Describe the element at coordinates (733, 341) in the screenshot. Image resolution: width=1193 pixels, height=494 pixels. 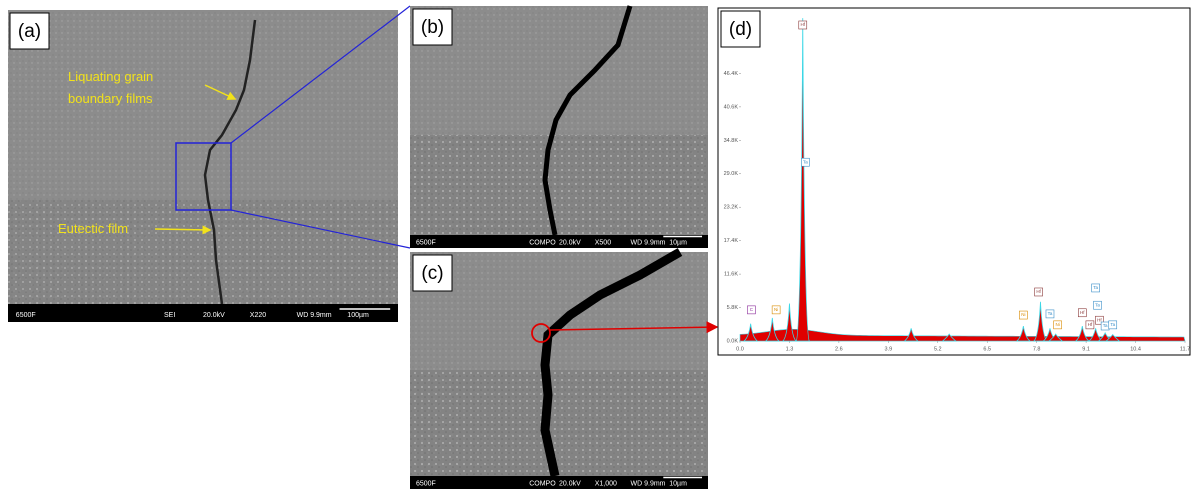
I see `y-tick-label: 0.0K` at that location.